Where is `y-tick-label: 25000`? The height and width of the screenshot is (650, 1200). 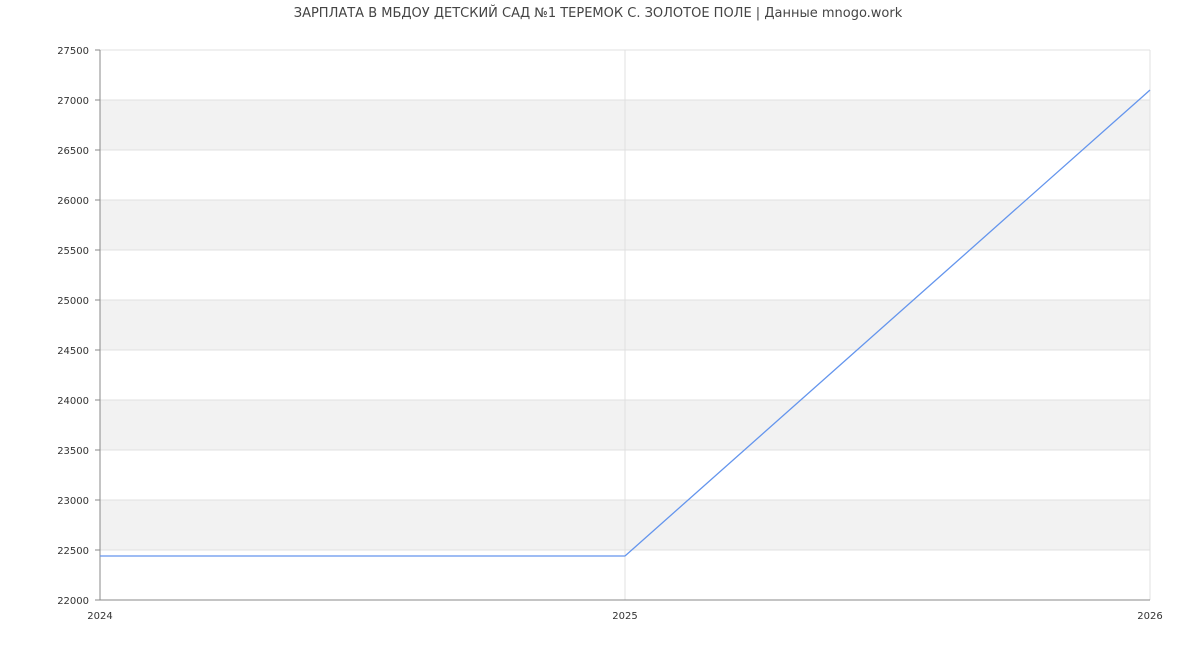
y-tick-label: 25000 is located at coordinates (73, 301).